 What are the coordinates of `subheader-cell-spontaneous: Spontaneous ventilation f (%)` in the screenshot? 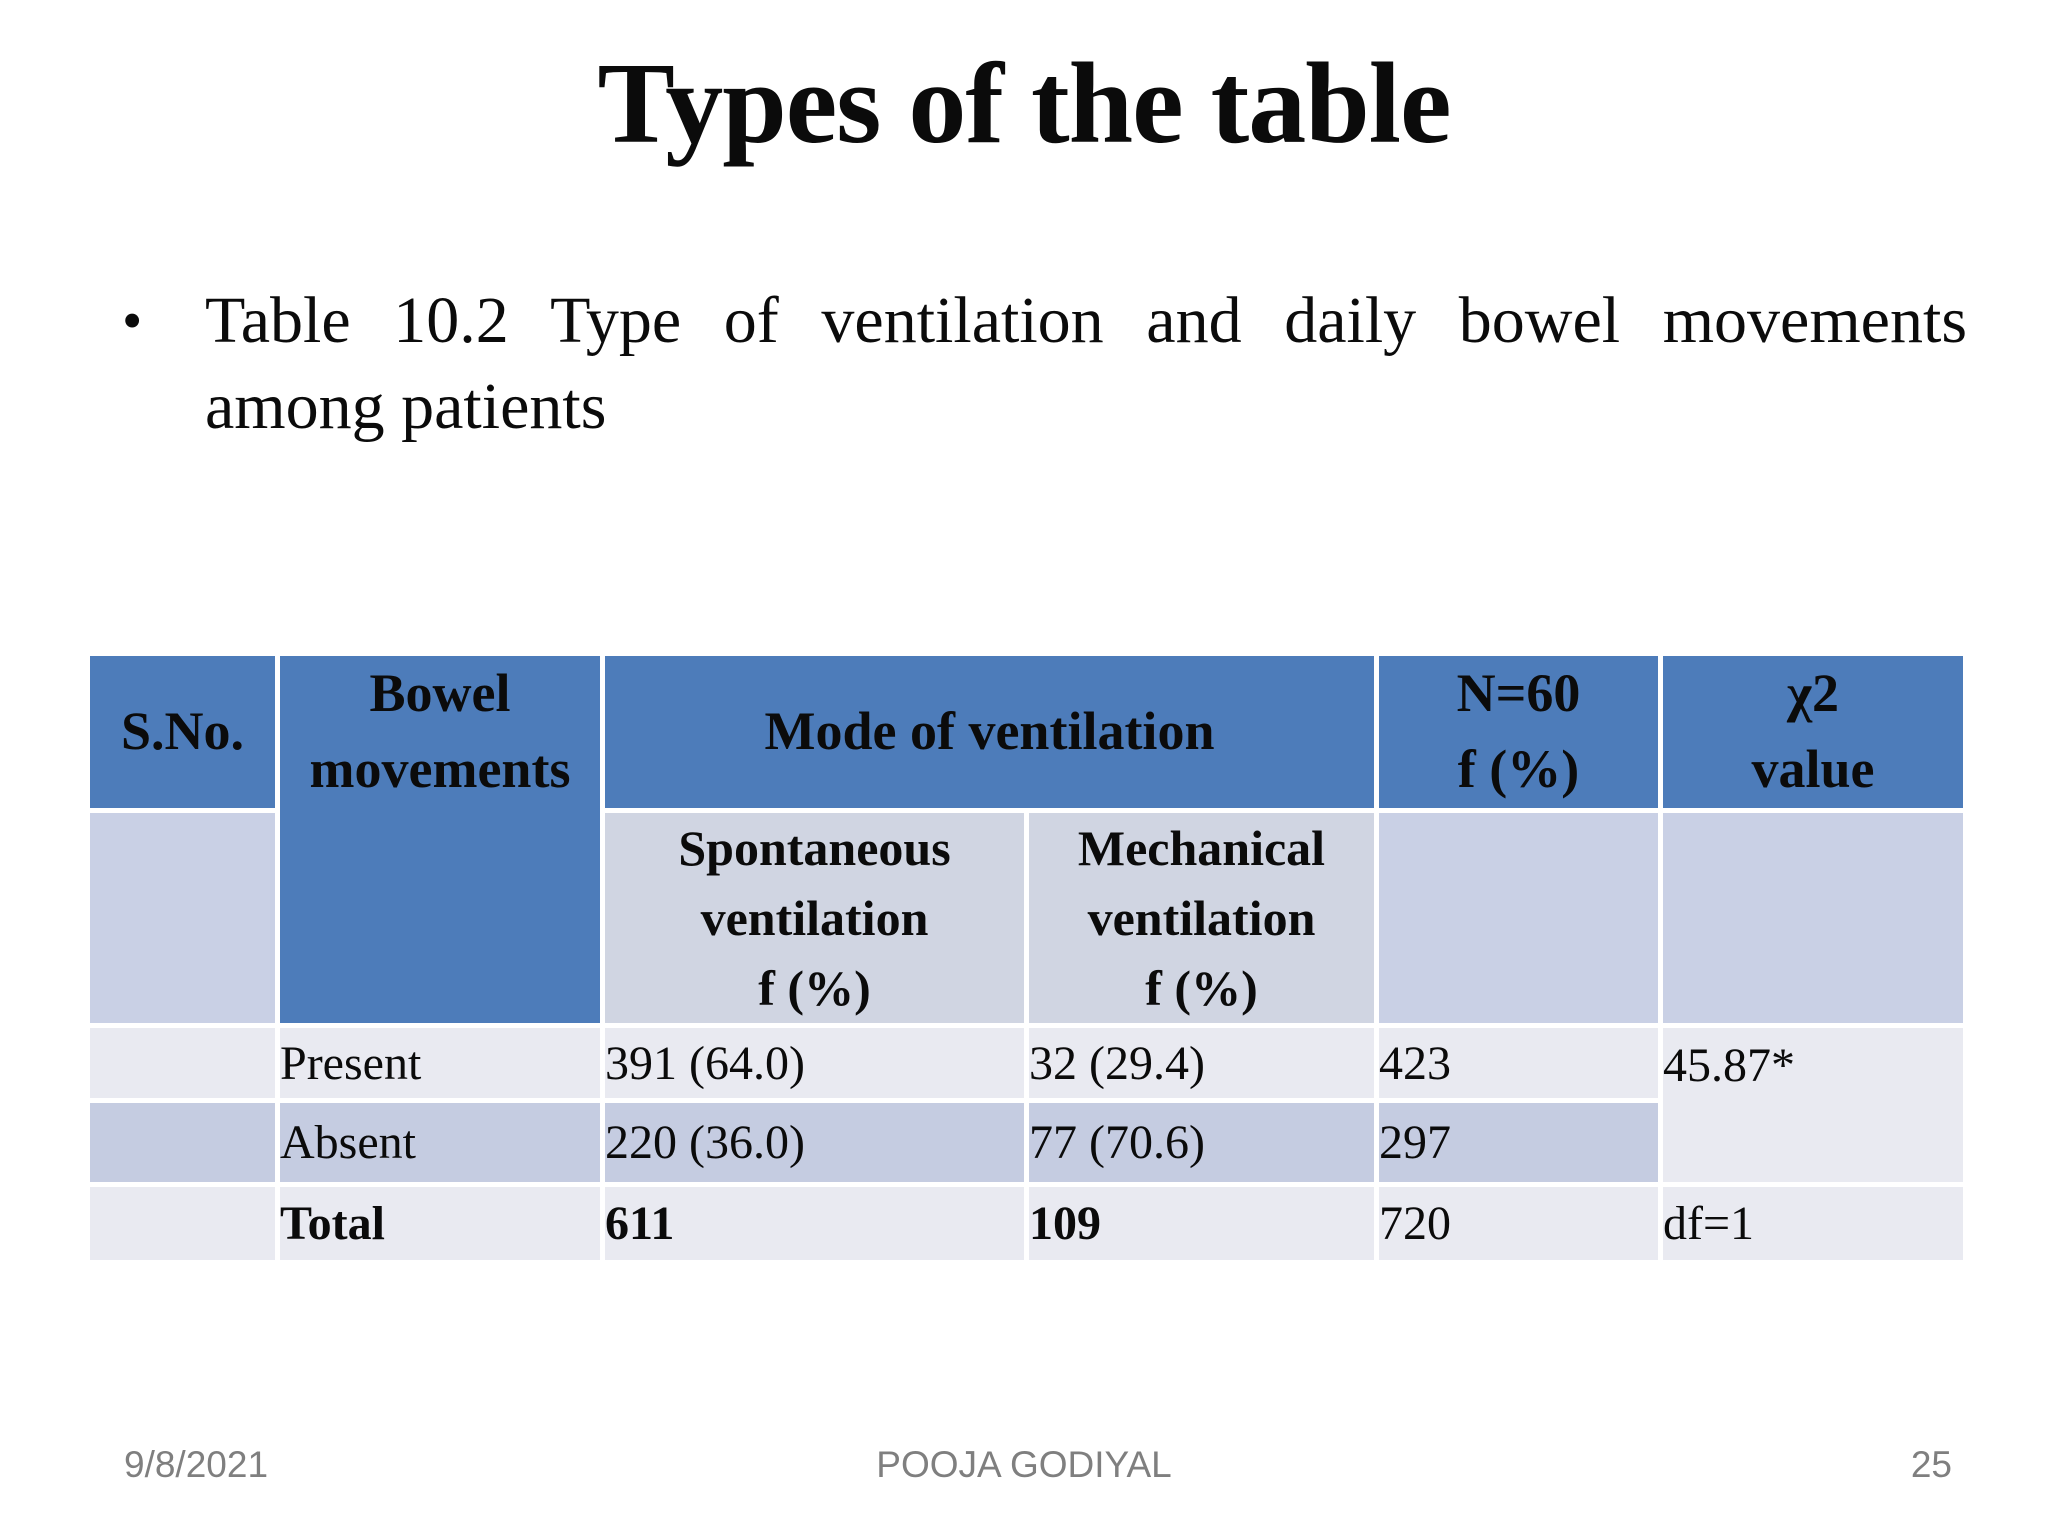 It's located at (814, 918).